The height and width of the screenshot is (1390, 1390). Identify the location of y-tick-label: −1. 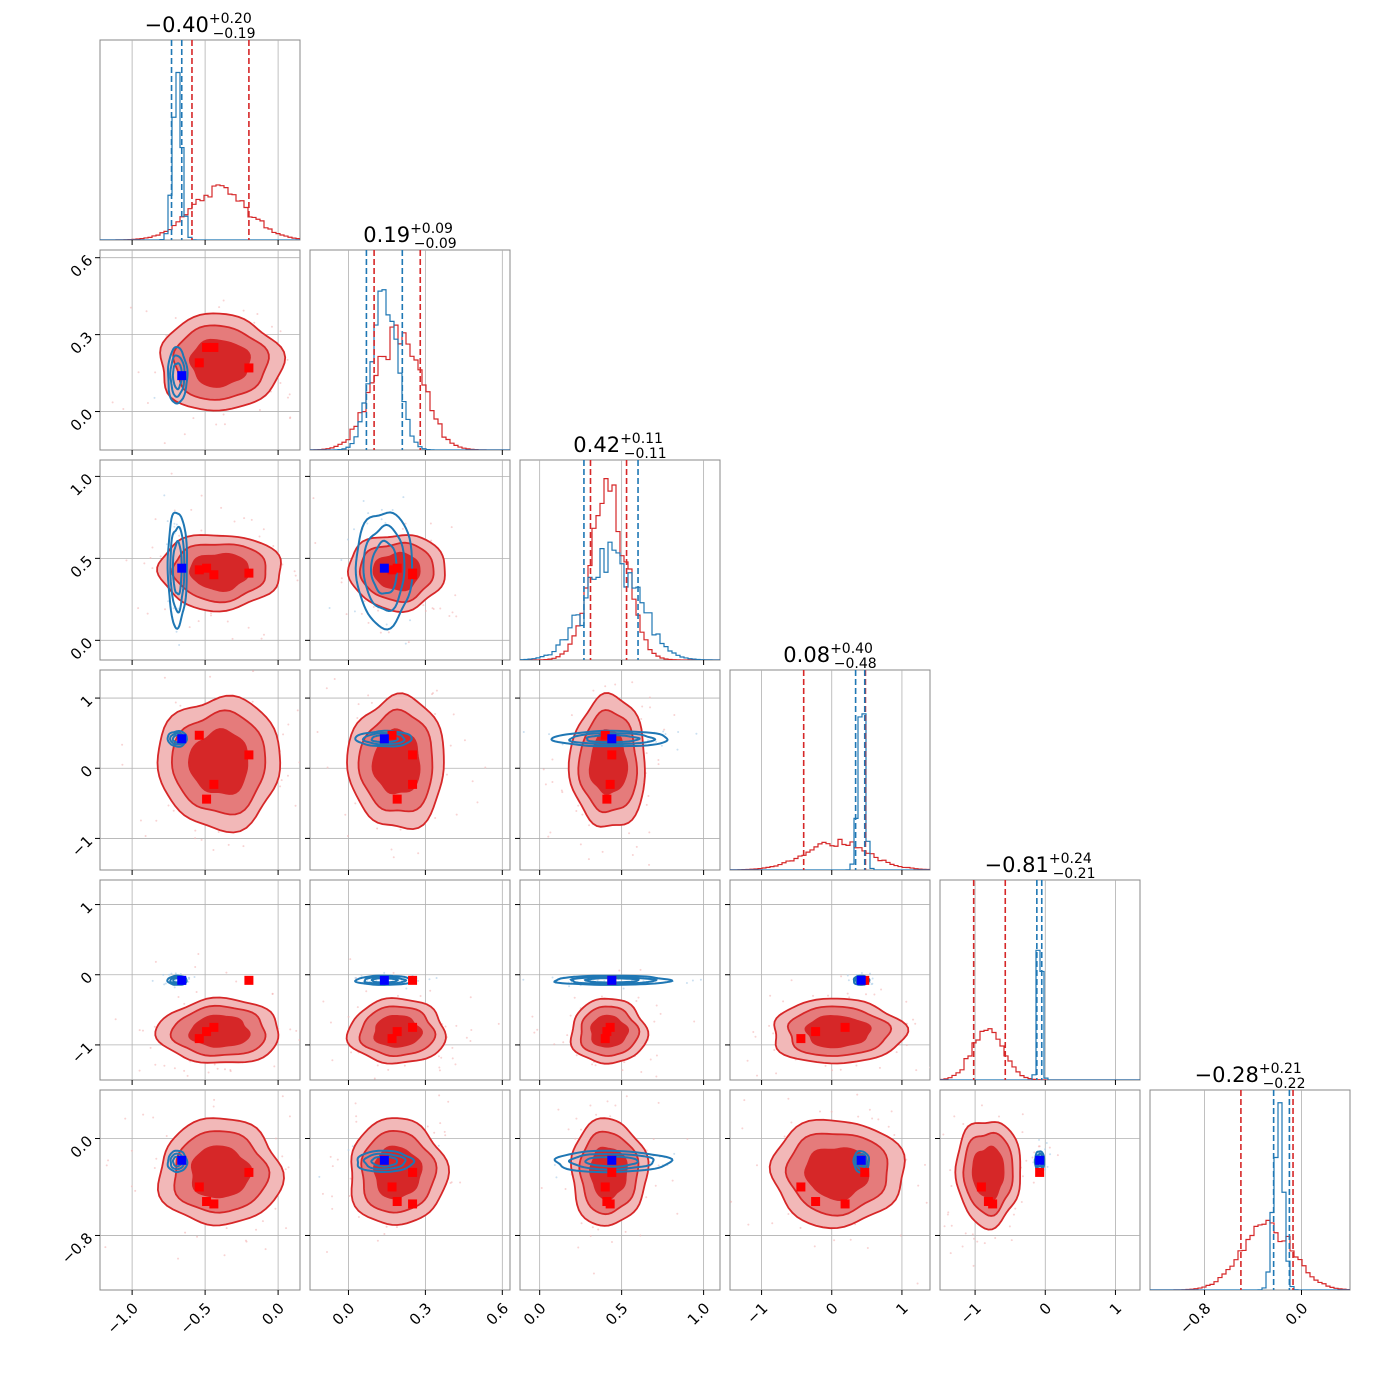
(82, 1053).